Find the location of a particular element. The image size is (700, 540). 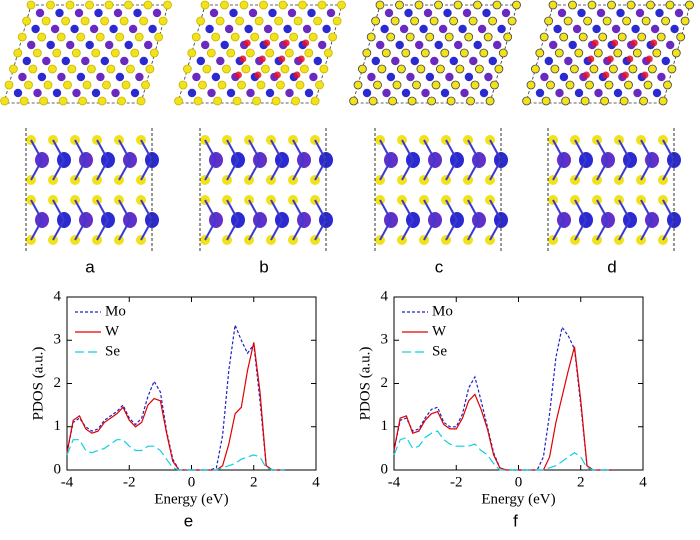

y-tick-label: 2 is located at coordinates (385, 383).